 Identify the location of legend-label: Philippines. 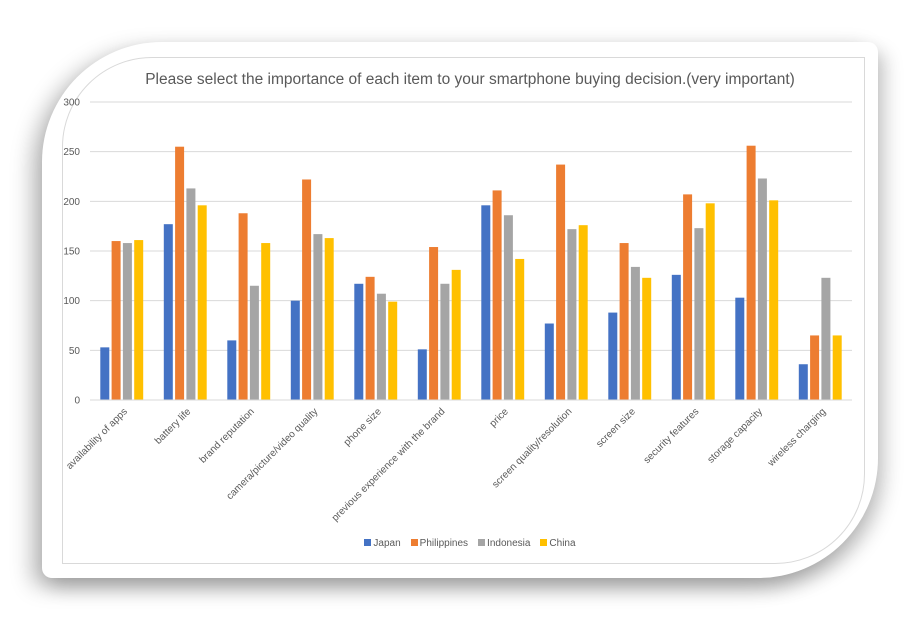
(444, 543).